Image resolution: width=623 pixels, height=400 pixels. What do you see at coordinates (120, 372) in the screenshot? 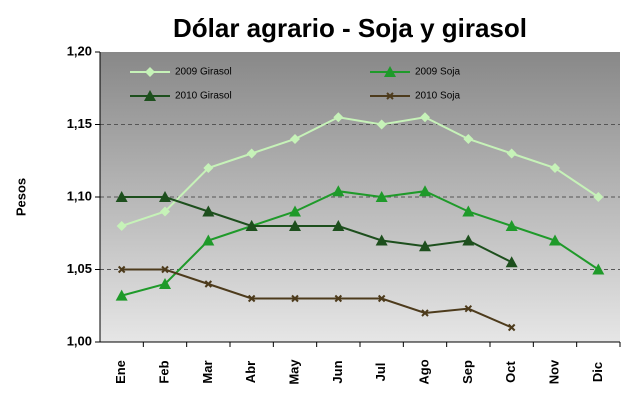
I see `x-tick-label: Ene` at bounding box center [120, 372].